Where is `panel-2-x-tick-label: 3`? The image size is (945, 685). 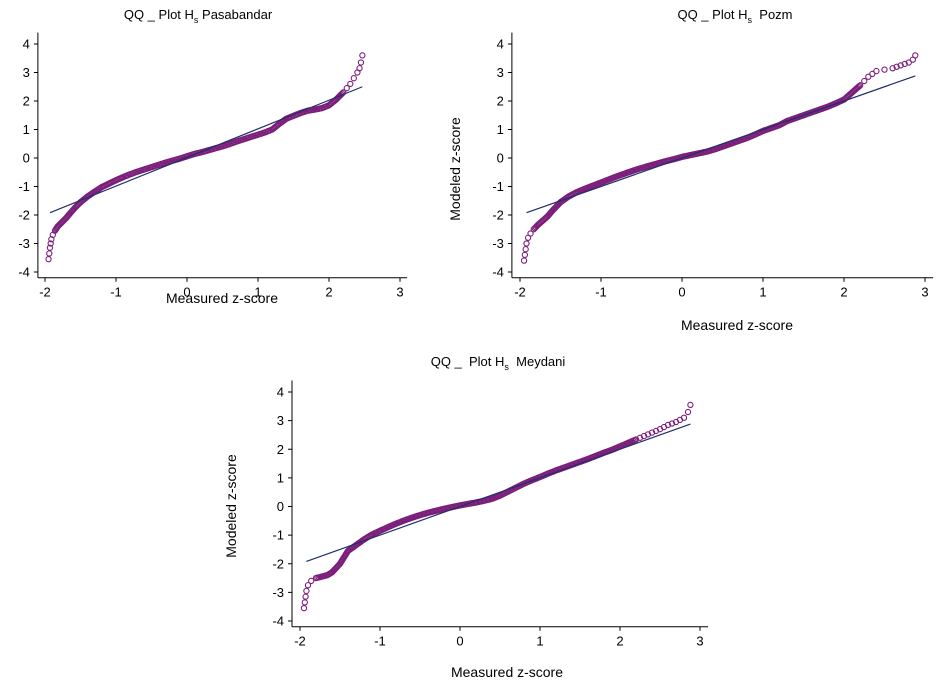
panel-2-x-tick-label: 3 is located at coordinates (924, 292).